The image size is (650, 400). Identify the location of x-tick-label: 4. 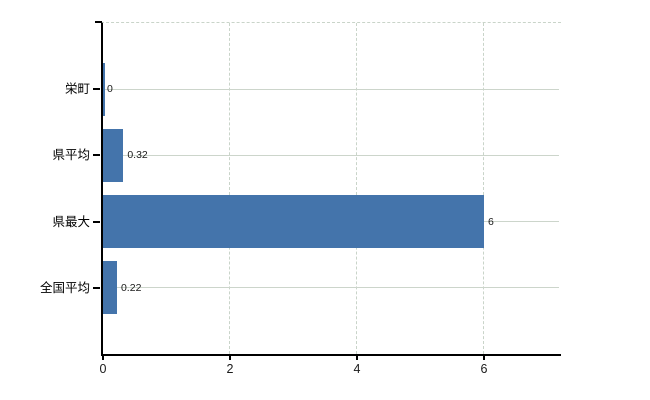
(357, 369).